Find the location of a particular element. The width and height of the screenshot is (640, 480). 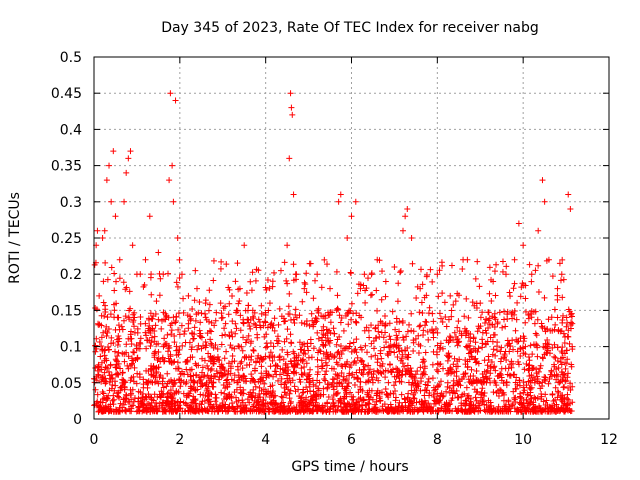

y-tick-label: 0 is located at coordinates (77, 420).